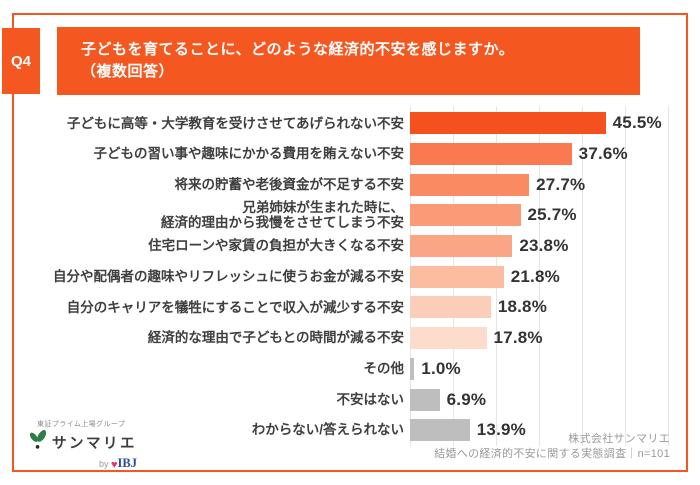  I want to click on value-label: 21.8%, so click(535, 276).